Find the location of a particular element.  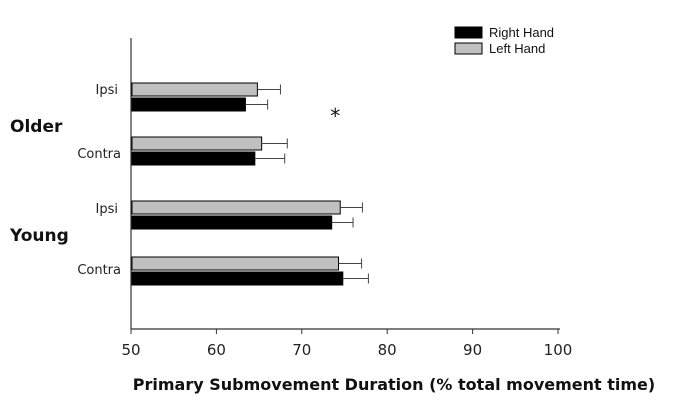

group-label: Older is located at coordinates (36, 127).